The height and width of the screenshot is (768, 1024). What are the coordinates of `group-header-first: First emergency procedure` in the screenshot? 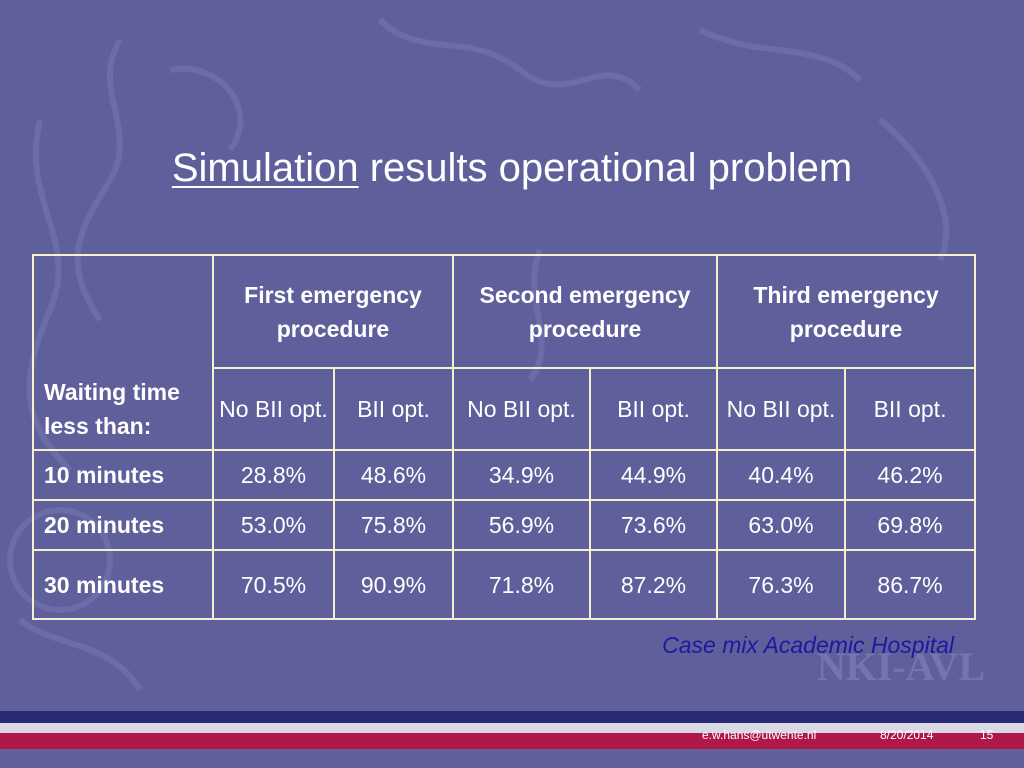 It's located at (333, 311).